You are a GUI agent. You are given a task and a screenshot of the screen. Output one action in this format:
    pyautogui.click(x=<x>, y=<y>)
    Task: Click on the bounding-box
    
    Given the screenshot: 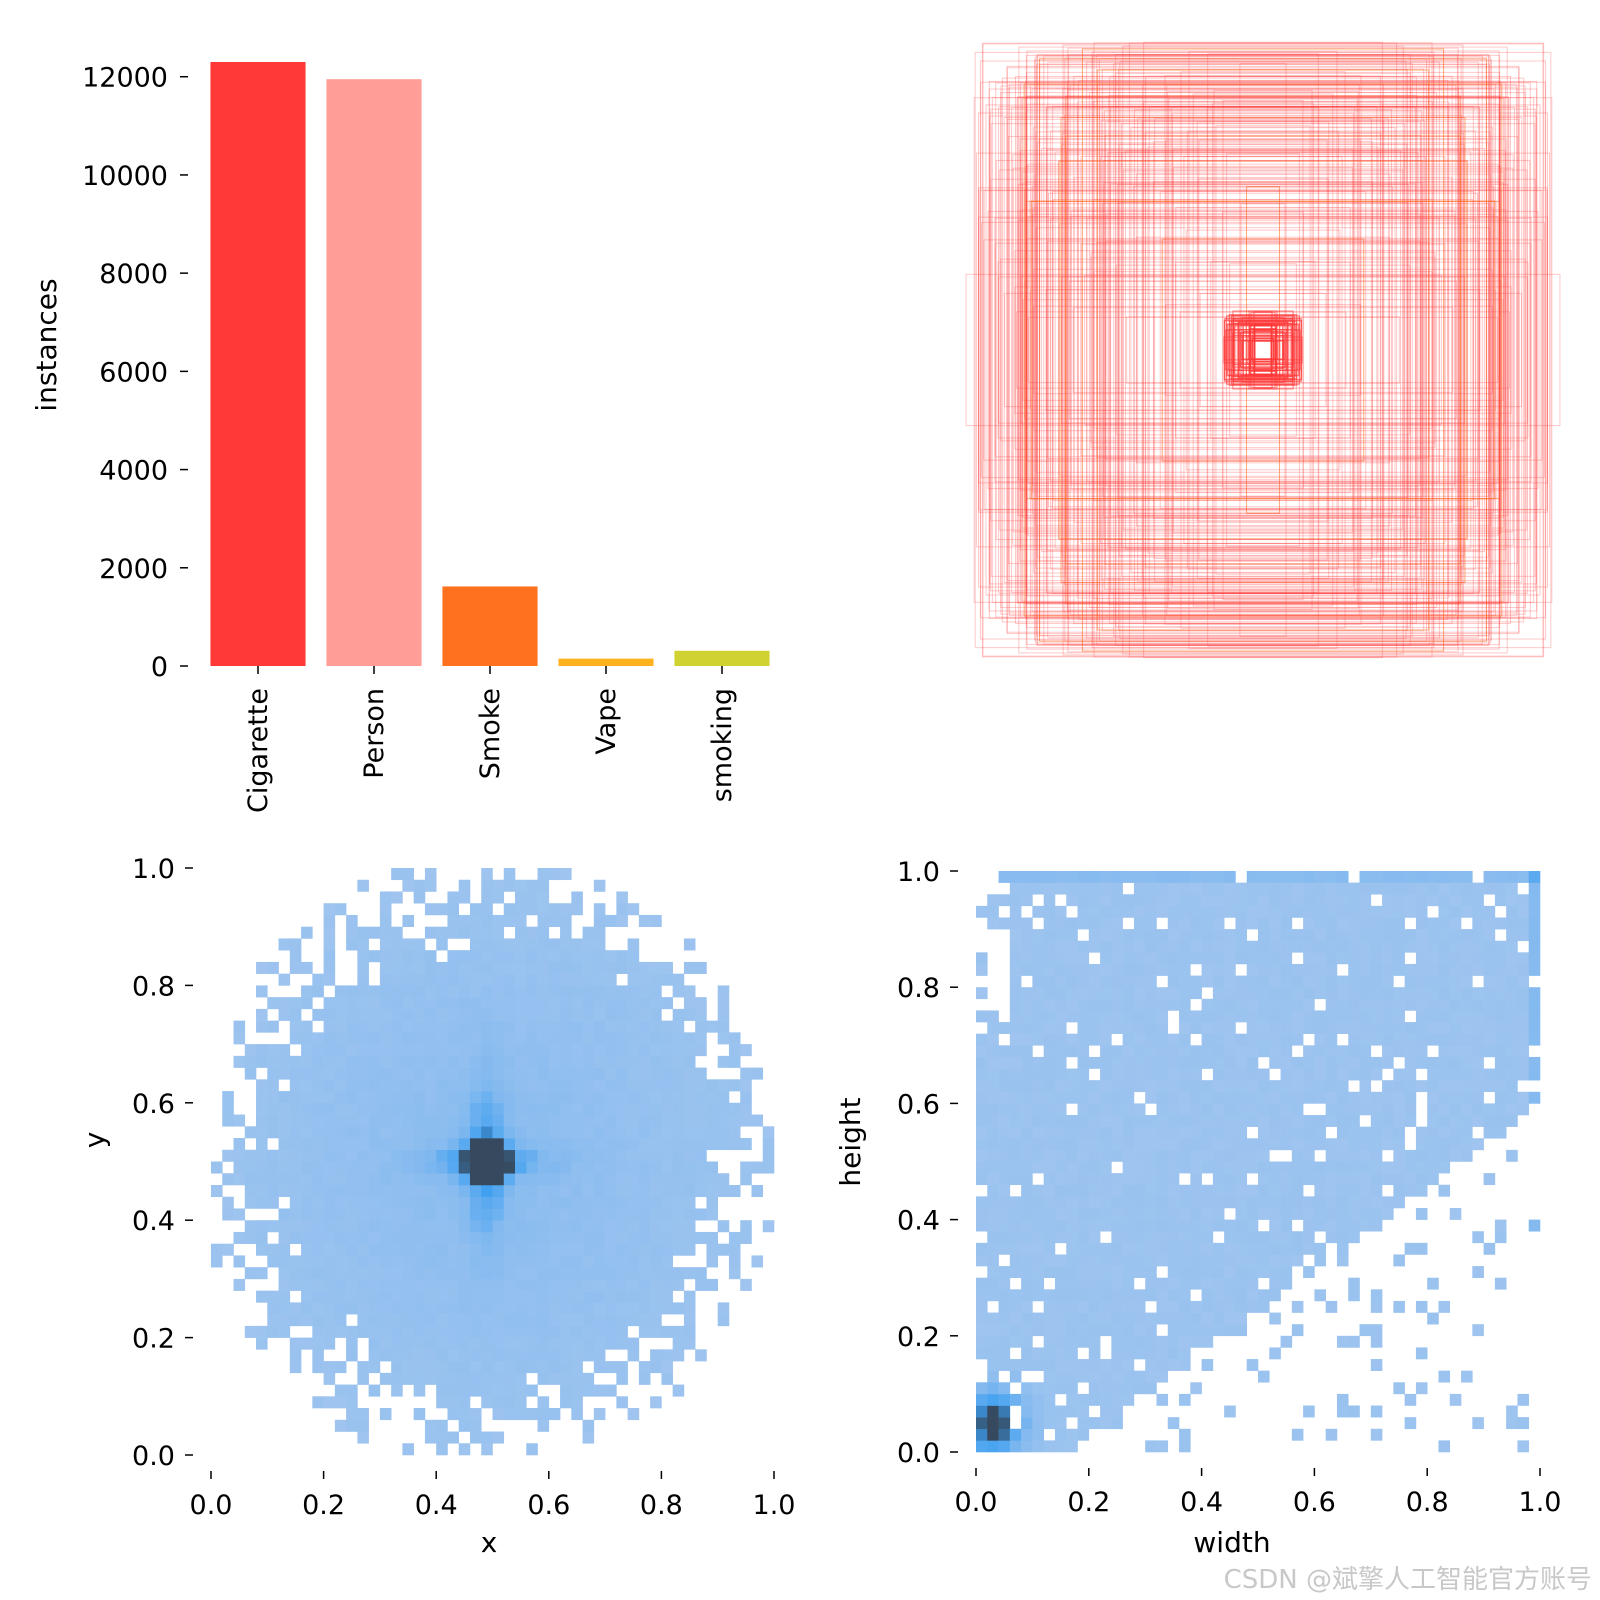 What is the action you would take?
    pyautogui.click(x=1263, y=350)
    